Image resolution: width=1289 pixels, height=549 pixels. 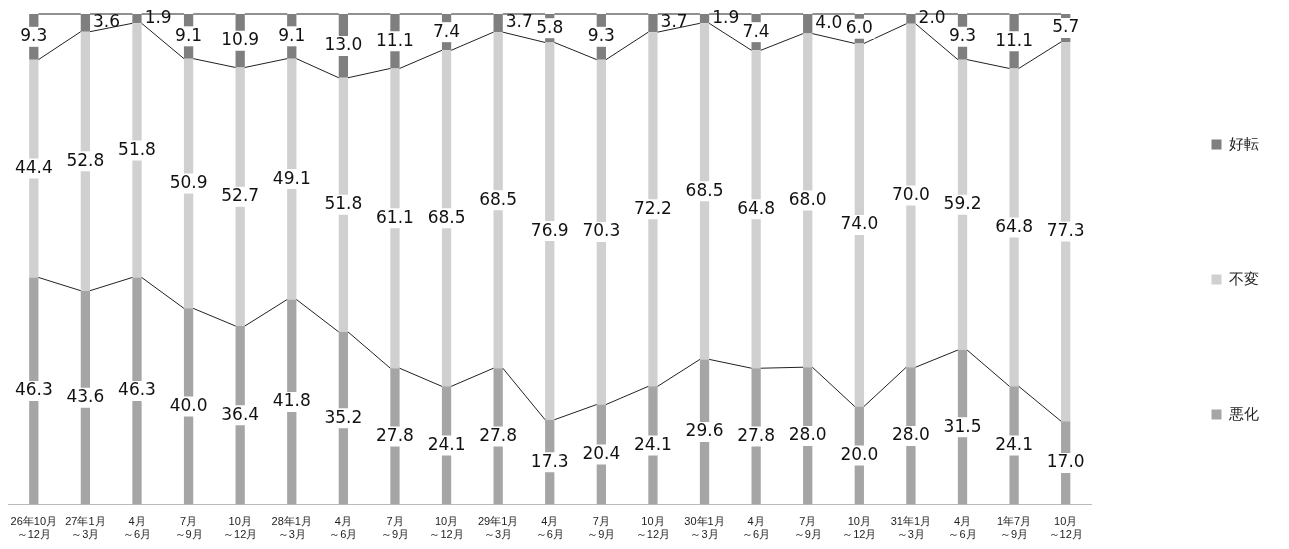 I want to click on x-tick-label: 1年7月～9月, so click(x=1014, y=528).